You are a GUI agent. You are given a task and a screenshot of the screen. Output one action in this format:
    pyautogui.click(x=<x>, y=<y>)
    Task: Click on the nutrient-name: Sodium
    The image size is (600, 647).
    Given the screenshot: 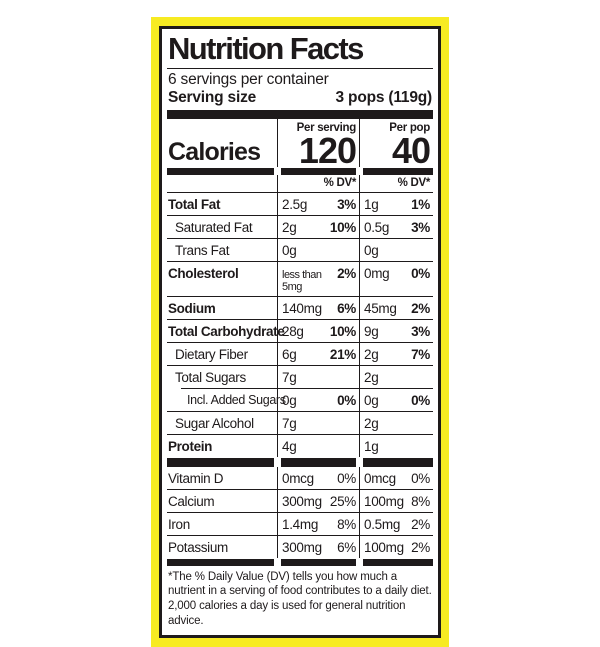 What is the action you would take?
    pyautogui.click(x=222, y=307)
    